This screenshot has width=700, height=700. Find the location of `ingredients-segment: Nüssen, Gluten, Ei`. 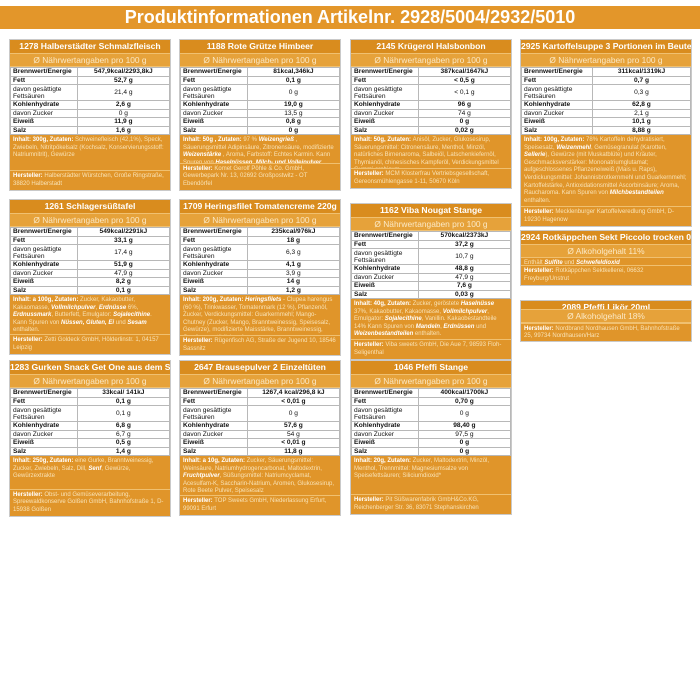

ingredients-segment: Nüssen, Gluten, Ei is located at coordinates (88, 322).